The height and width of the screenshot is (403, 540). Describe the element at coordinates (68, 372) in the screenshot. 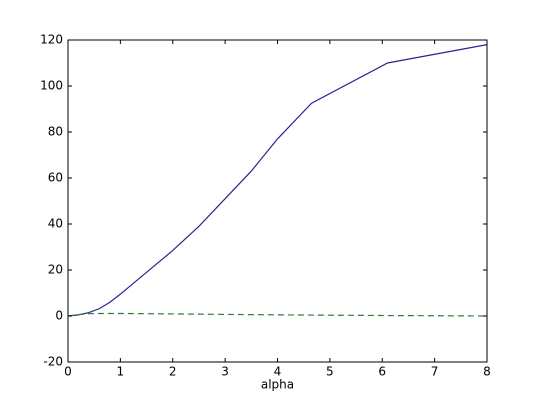

I see `x-tick-label: 0` at that location.